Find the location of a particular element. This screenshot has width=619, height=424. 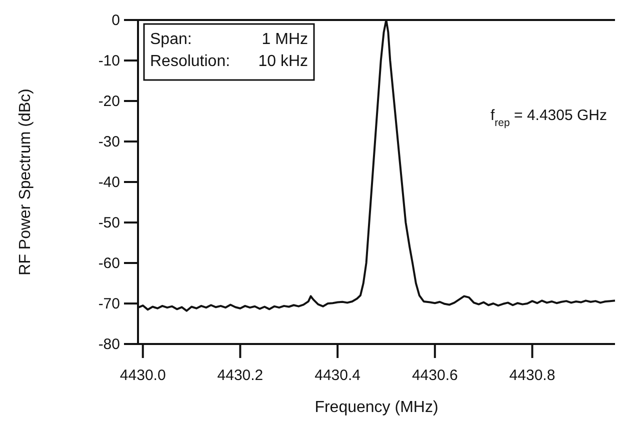

y-tick-label: -70 is located at coordinates (109, 304).